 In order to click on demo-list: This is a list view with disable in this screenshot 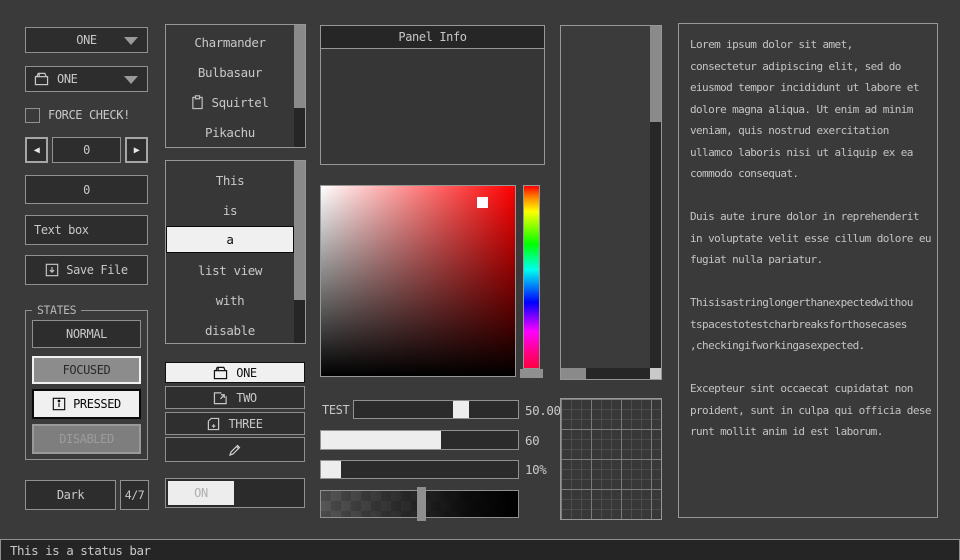, I will do `click(235, 252)`.